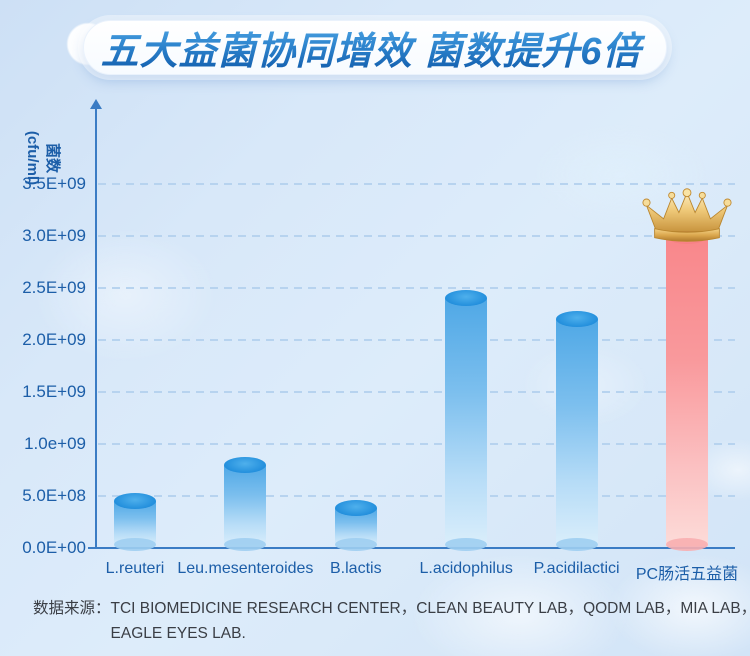 The image size is (750, 656). What do you see at coordinates (411, 548) in the screenshot?
I see `x-axis` at bounding box center [411, 548].